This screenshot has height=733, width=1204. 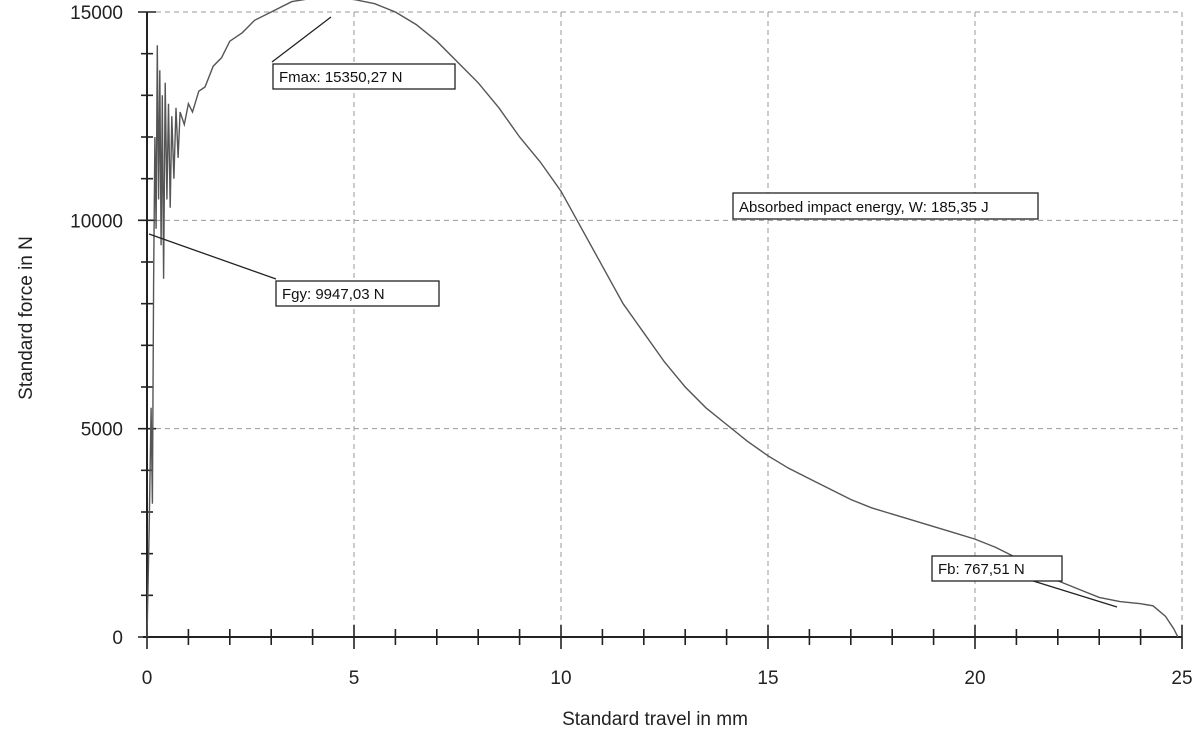 What do you see at coordinates (1181, 678) in the screenshot?
I see `x-tick-label-25: 25` at bounding box center [1181, 678].